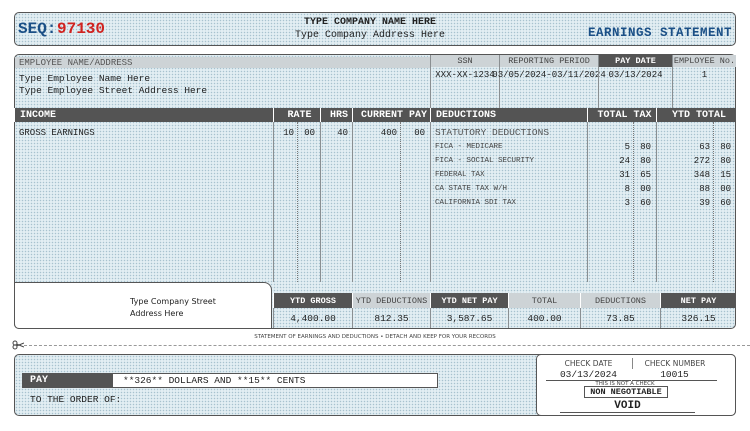 The width and height of the screenshot is (750, 431). Describe the element at coordinates (460, 175) in the screenshot. I see `deduction-name: FEDERAL TAX` at that location.